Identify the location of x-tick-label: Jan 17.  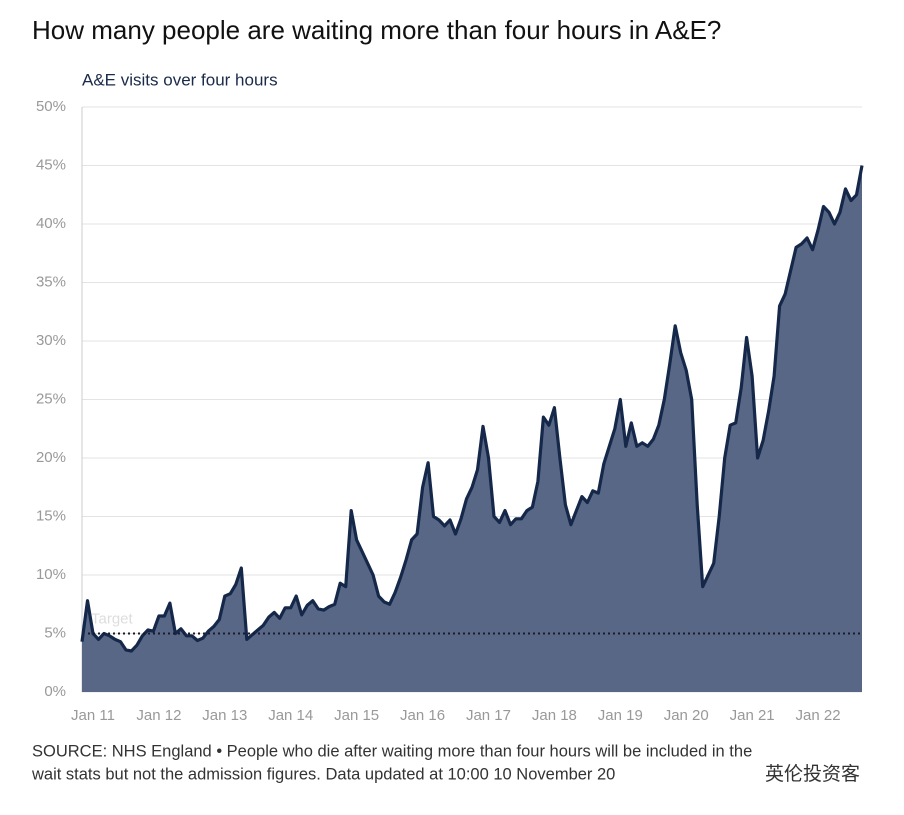
(488, 715).